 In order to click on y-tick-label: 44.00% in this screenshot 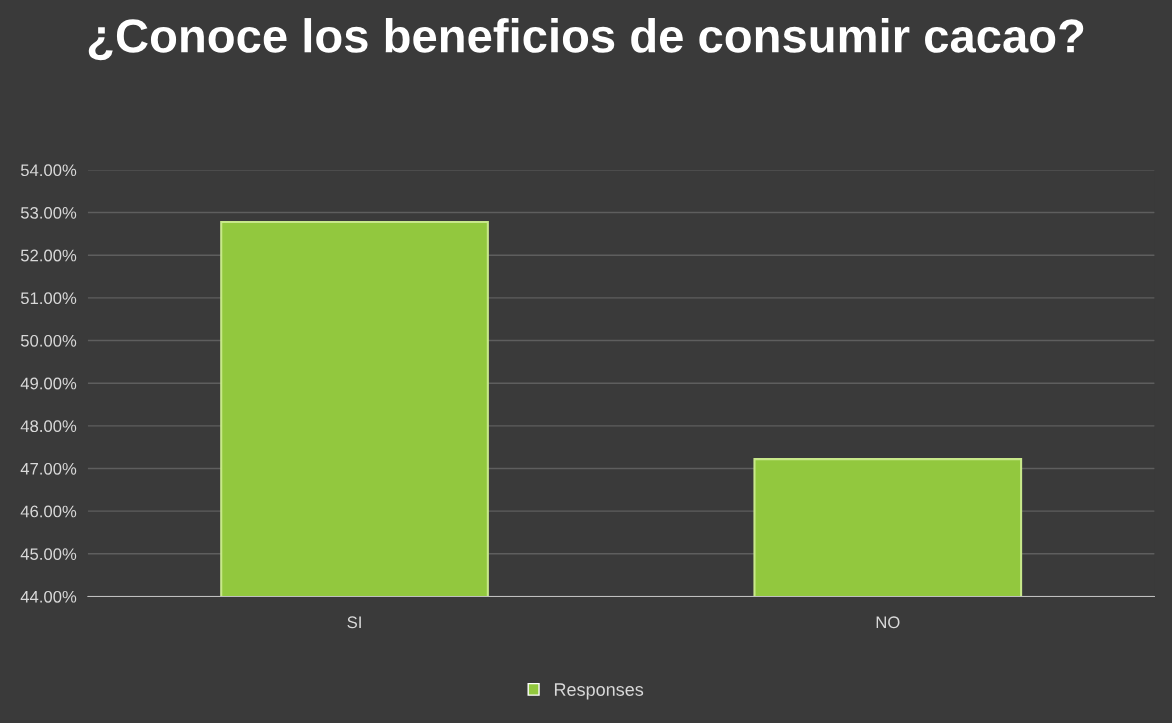, I will do `click(48, 596)`.